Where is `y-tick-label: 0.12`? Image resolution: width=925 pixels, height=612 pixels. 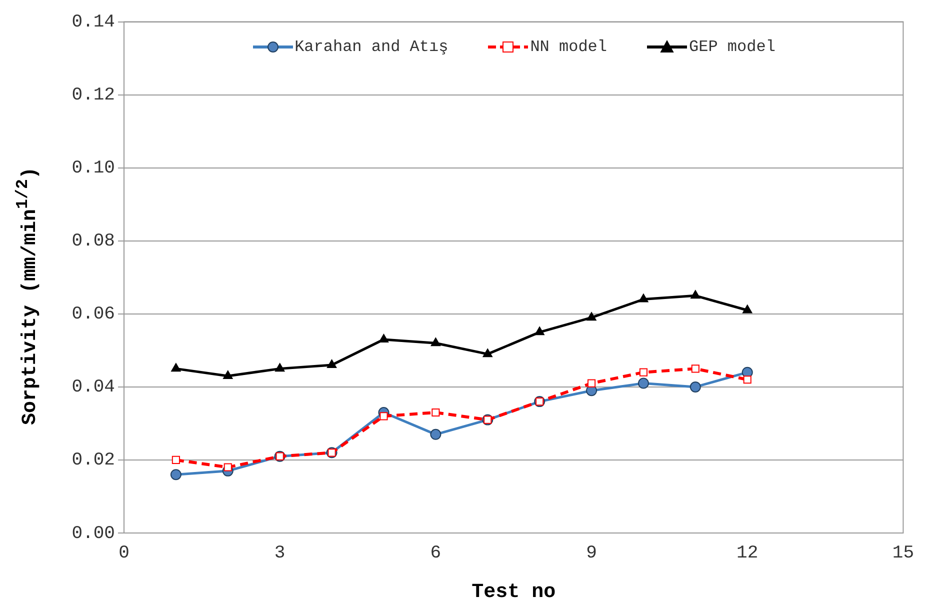 y-tick-label: 0.12 is located at coordinates (93, 96).